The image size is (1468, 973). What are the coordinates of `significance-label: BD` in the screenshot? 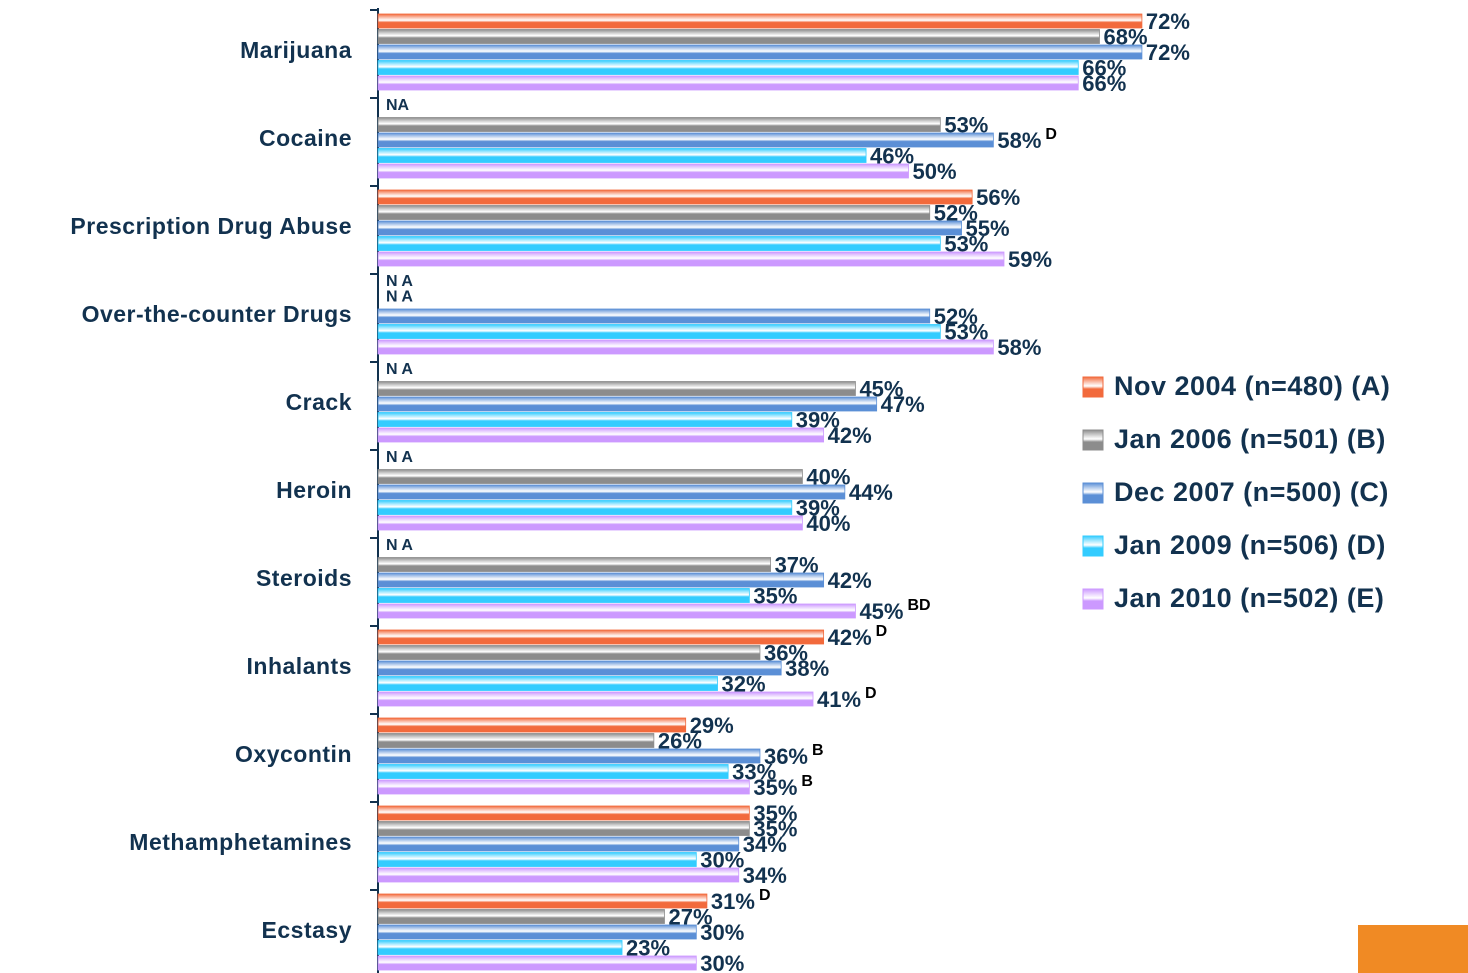 It's located at (918, 605).